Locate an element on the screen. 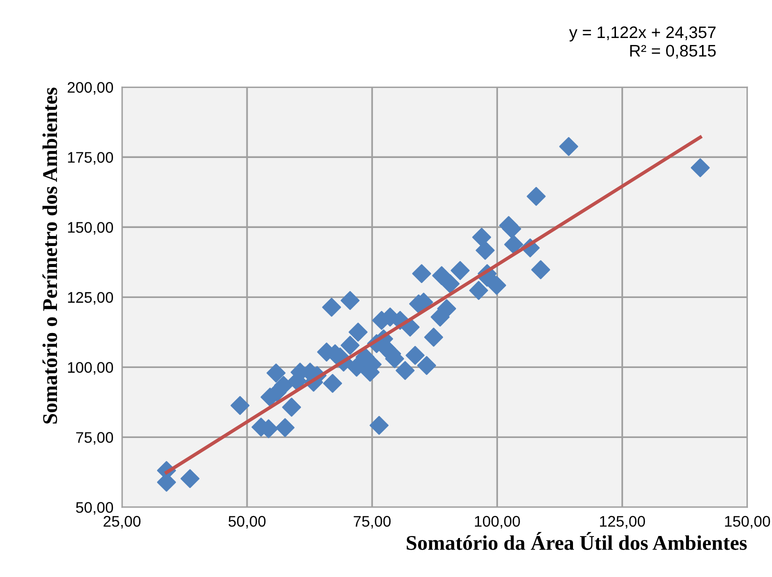 The height and width of the screenshot is (577, 772). y-tick-label: 50,00 is located at coordinates (95, 508).